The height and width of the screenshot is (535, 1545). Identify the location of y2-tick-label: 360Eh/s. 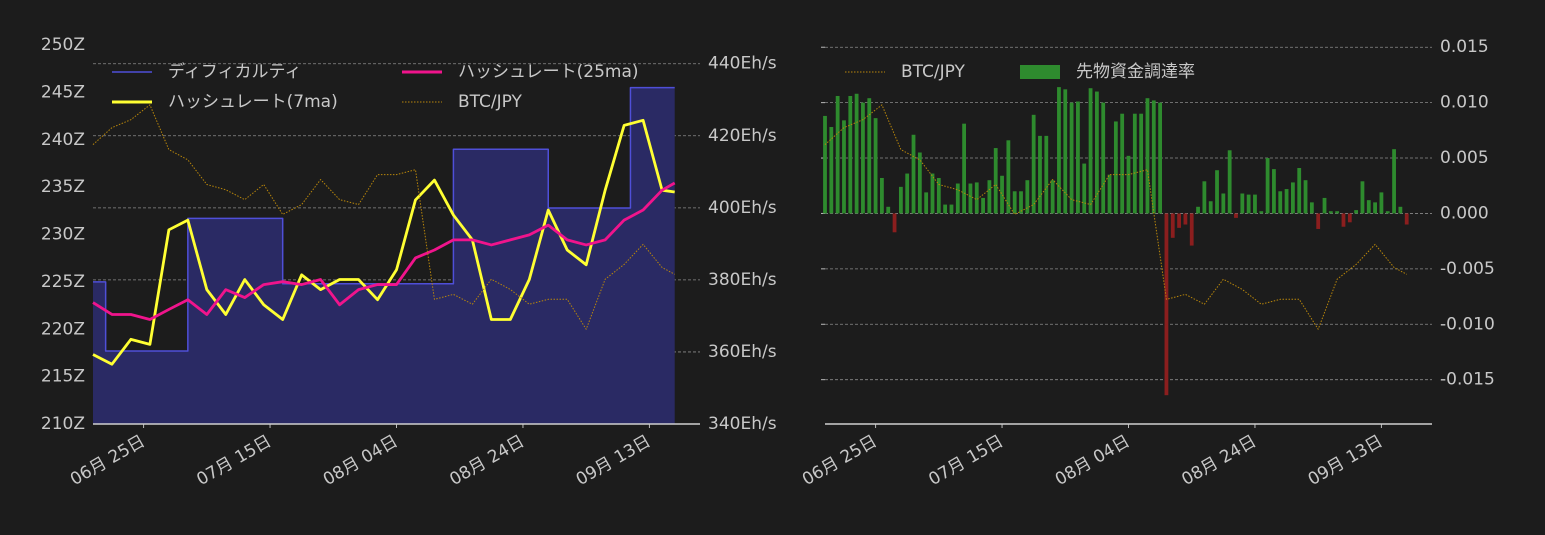
(742, 352).